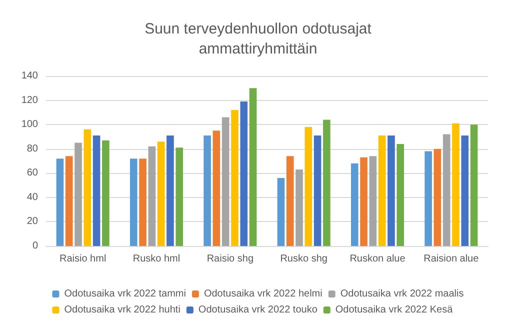 The width and height of the screenshot is (516, 332). What do you see at coordinates (394, 310) in the screenshot?
I see `legend-label: Odotusaika vrk 2022 Kesä` at bounding box center [394, 310].